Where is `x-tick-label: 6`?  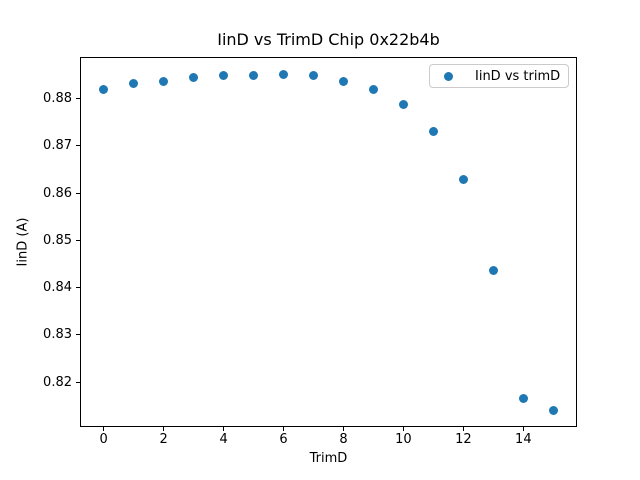 x-tick-label: 6 is located at coordinates (283, 439).